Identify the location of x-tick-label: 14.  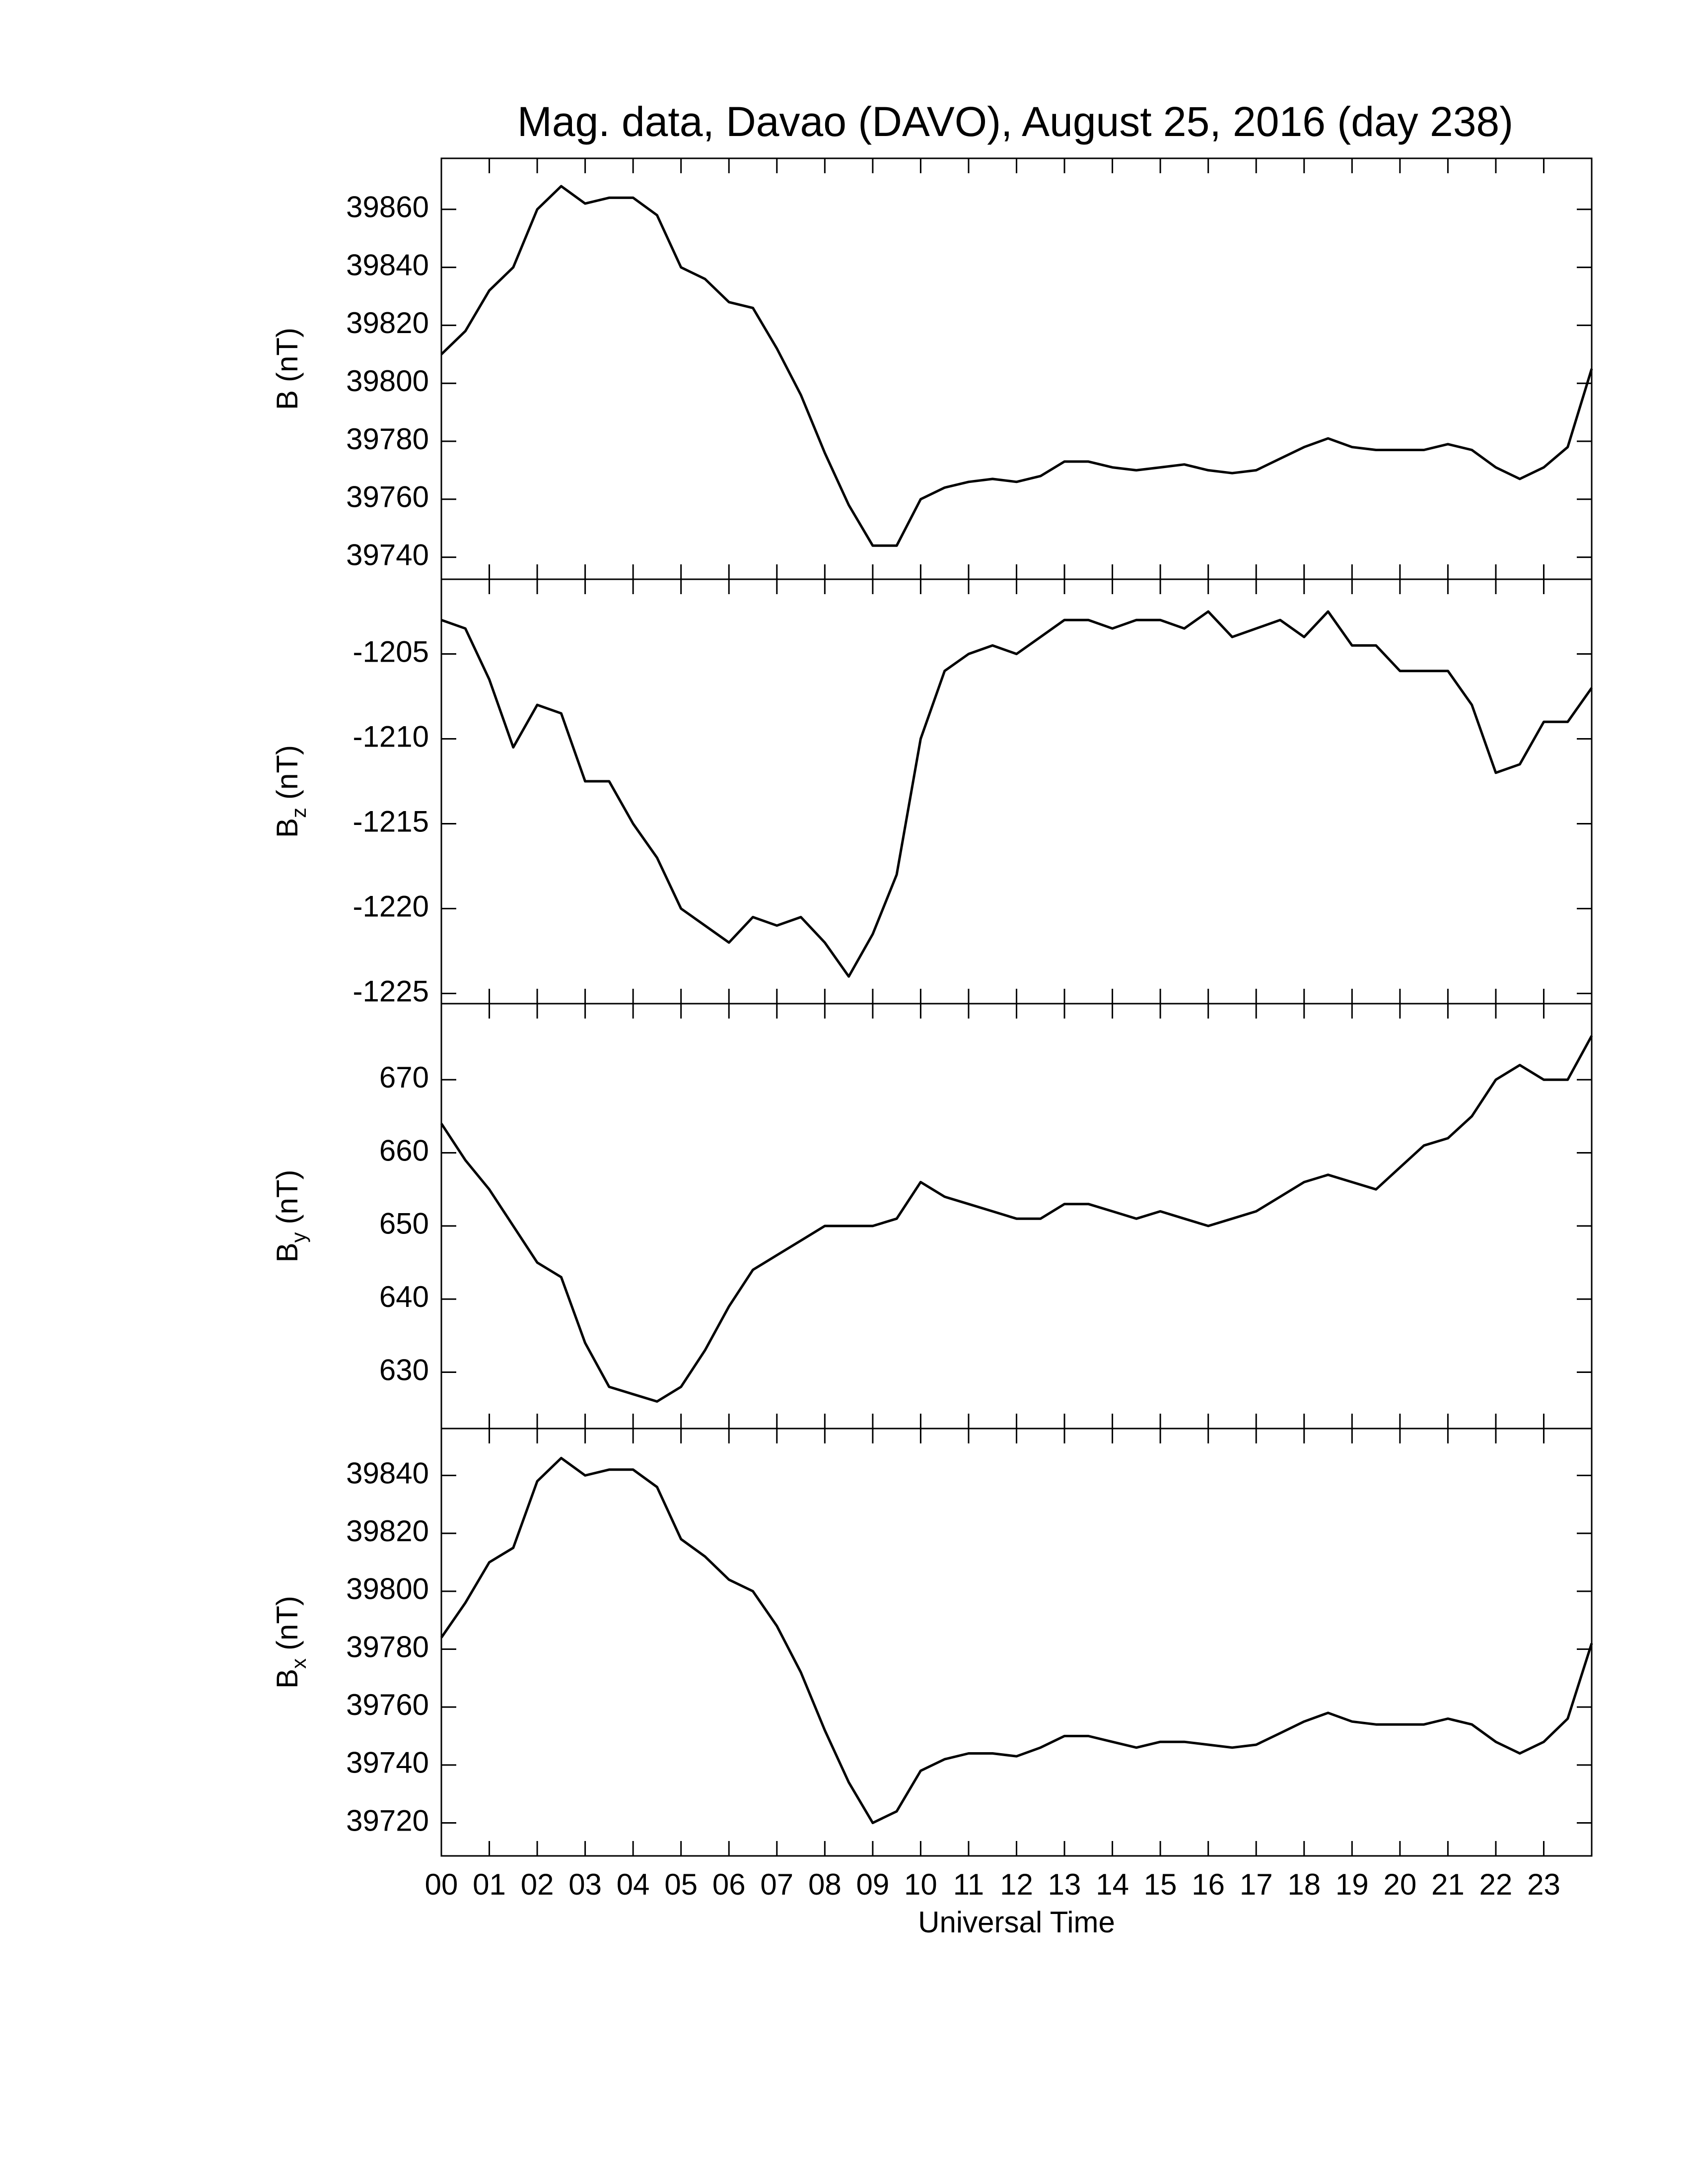
(1112, 1884).